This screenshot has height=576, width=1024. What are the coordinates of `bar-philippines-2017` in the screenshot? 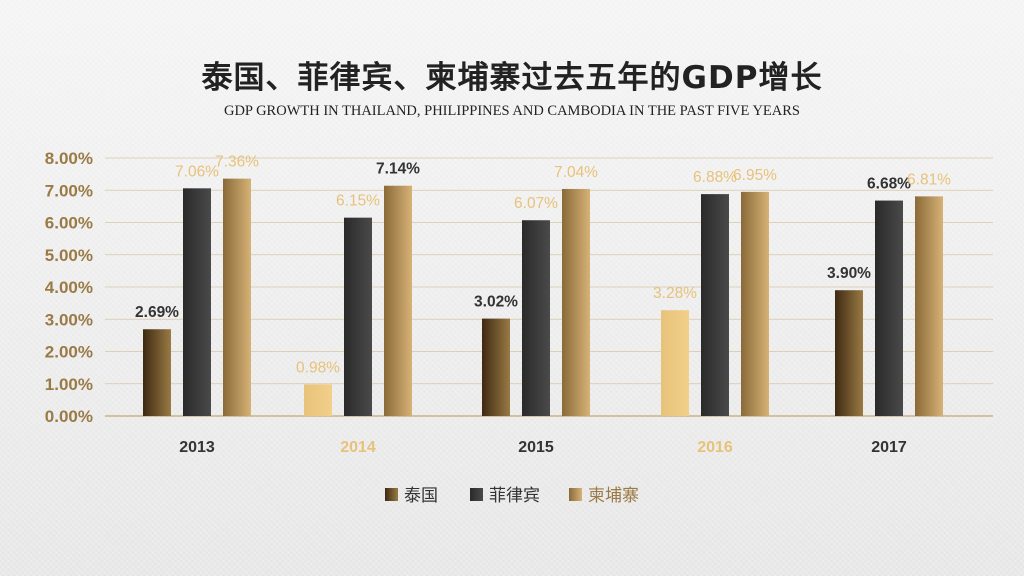 It's located at (889, 308).